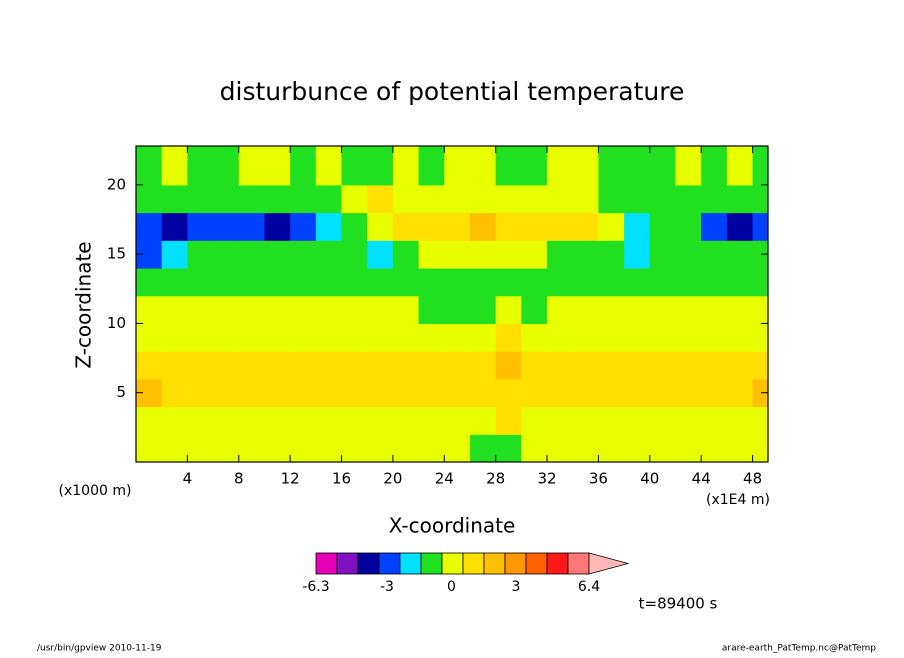 This screenshot has height=658, width=904. Describe the element at coordinates (678, 604) in the screenshot. I see `annotation: t=89400 s` at that location.